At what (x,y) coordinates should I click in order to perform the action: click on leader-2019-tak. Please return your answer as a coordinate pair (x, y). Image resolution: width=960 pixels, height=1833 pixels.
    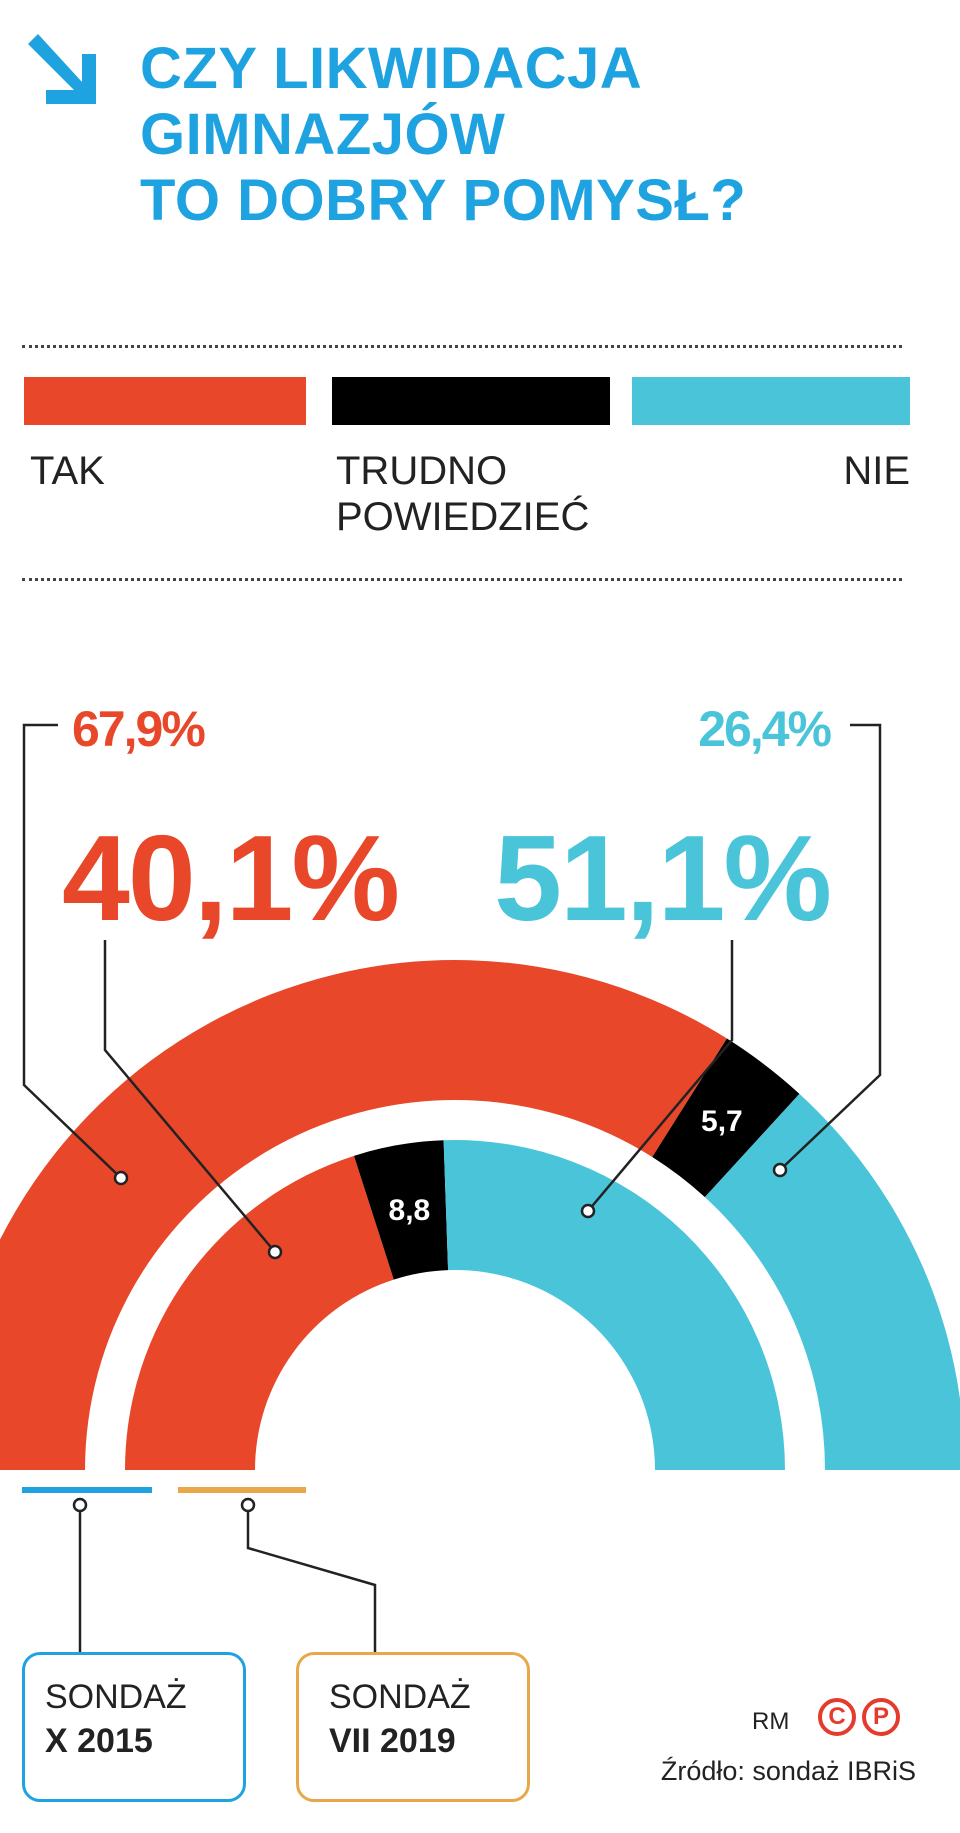
    Looking at the image, I should click on (189, 1096).